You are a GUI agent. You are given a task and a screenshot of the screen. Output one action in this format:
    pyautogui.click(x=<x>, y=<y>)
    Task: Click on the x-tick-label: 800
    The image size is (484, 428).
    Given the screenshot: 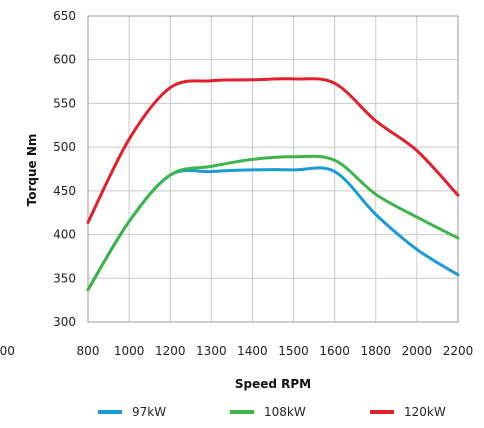 What is the action you would take?
    pyautogui.click(x=88, y=351)
    